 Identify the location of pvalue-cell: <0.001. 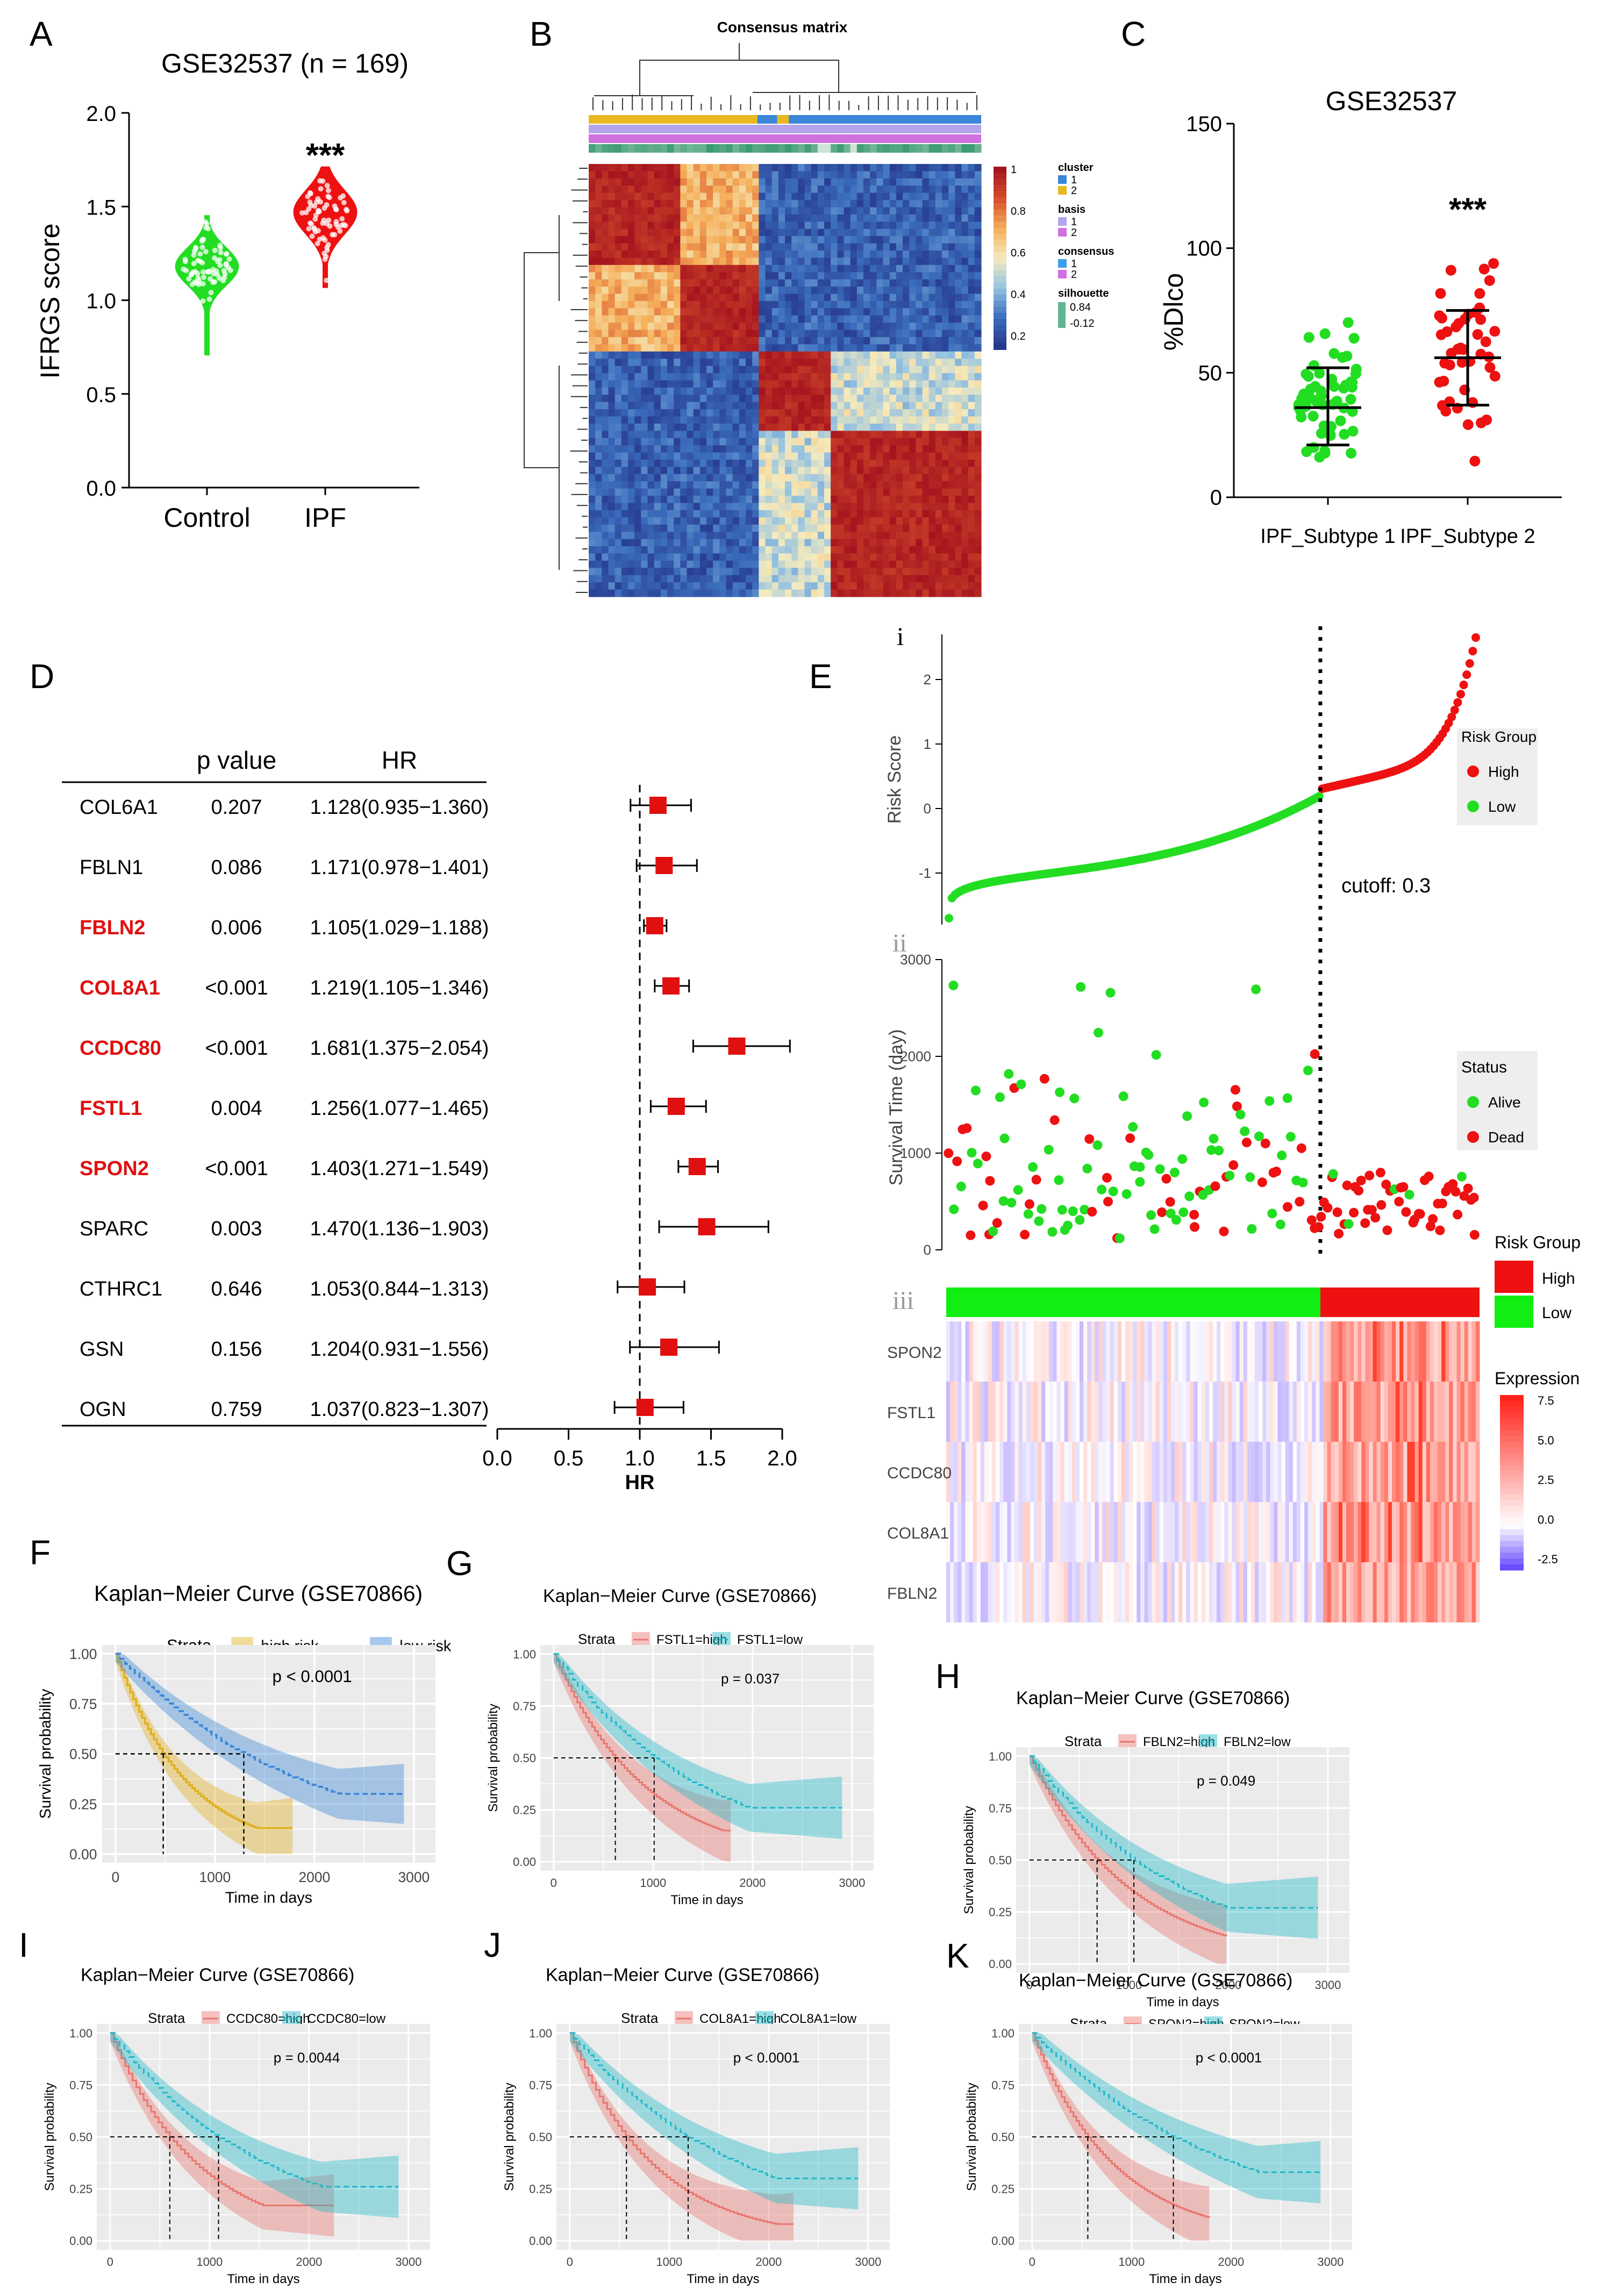
(236, 988).